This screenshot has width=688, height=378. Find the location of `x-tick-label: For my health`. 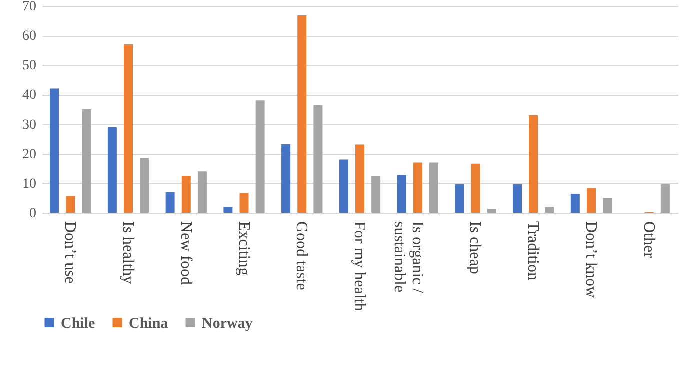

x-tick-label: For my health is located at coordinates (359, 267).